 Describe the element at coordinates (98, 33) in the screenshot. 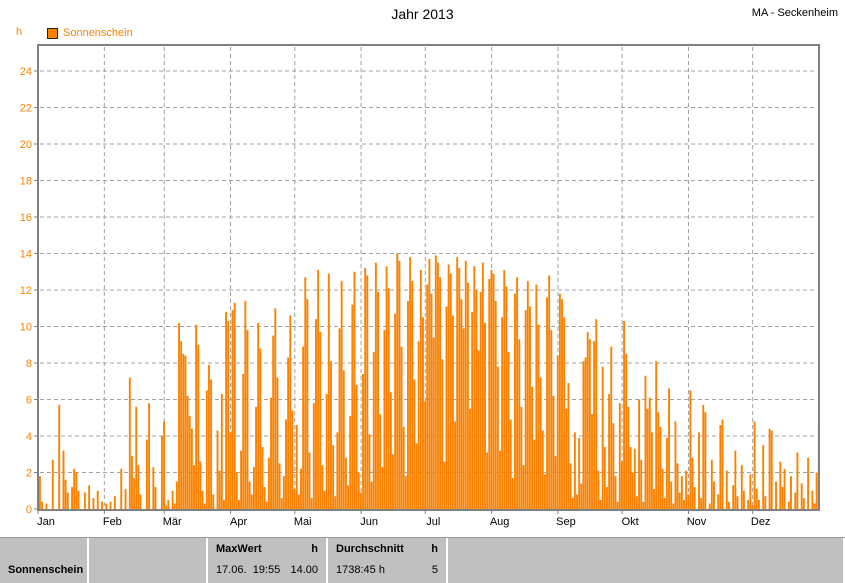

I see `legend-series-label: Sonnenschein` at that location.